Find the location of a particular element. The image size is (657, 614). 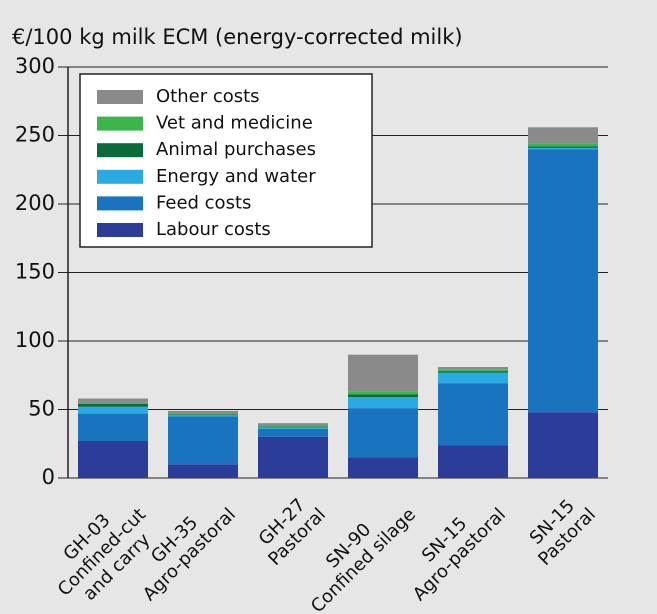

y-tick-label: 0 is located at coordinates (48, 477).